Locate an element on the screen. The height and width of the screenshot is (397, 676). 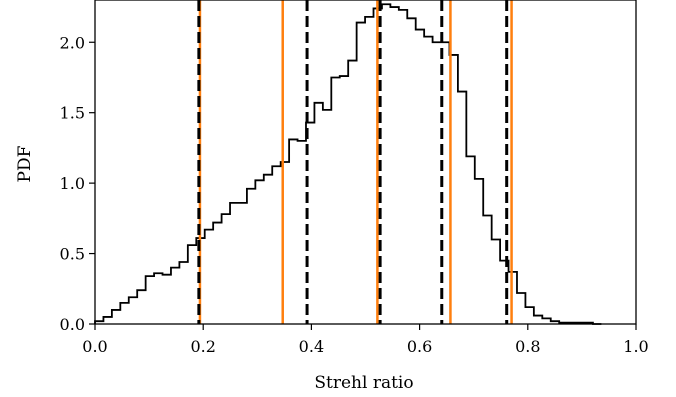
x-tick-label: 1.0 is located at coordinates (635, 346).